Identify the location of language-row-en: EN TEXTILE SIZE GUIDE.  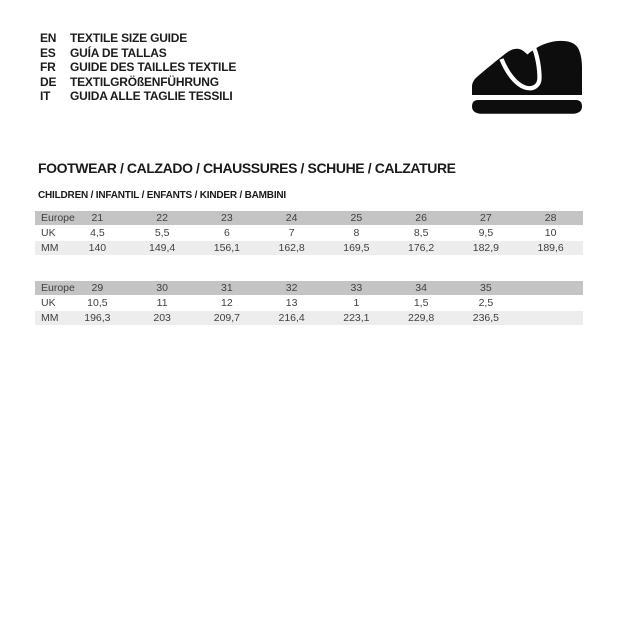
(138, 38).